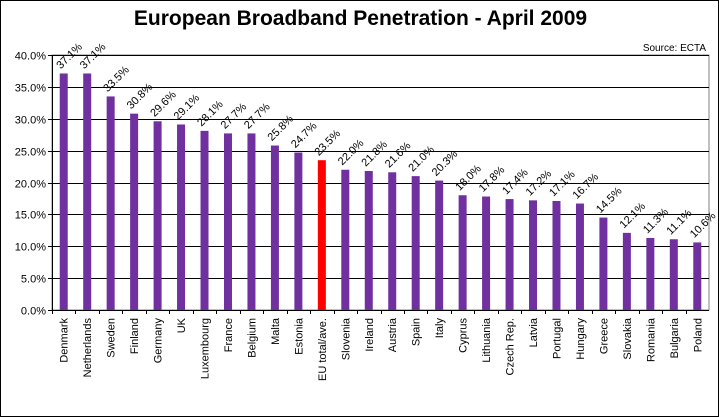  Describe the element at coordinates (674, 48) in the screenshot. I see `chart-source: Source: ECTA` at that location.